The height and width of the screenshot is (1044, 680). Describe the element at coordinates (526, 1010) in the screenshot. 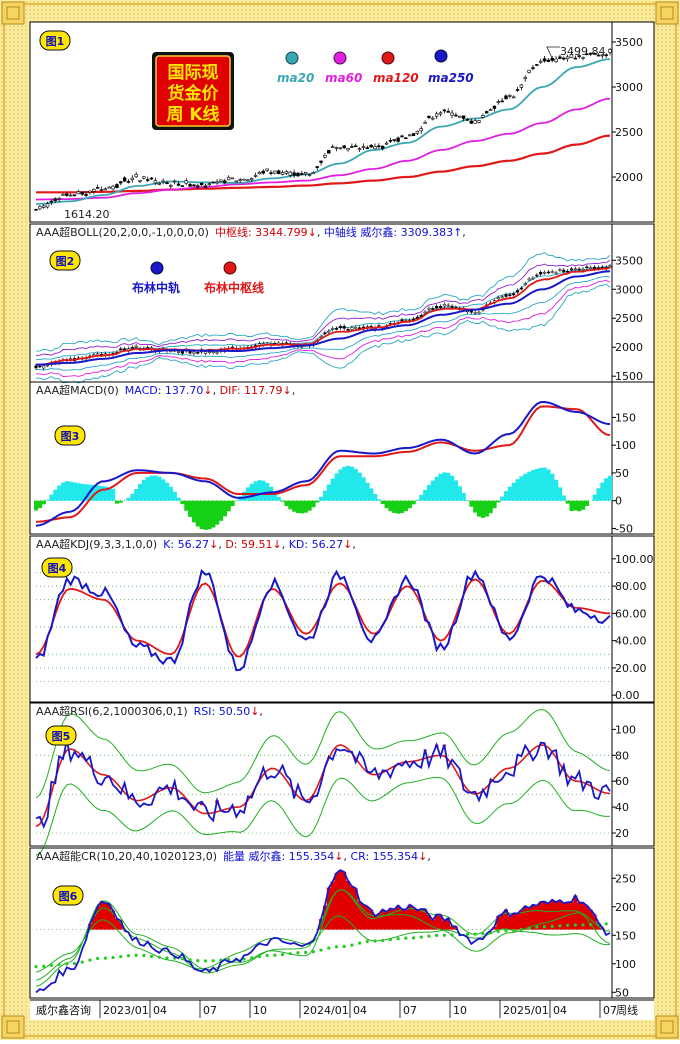

I see `x-tick-label: 2025/01` at that location.